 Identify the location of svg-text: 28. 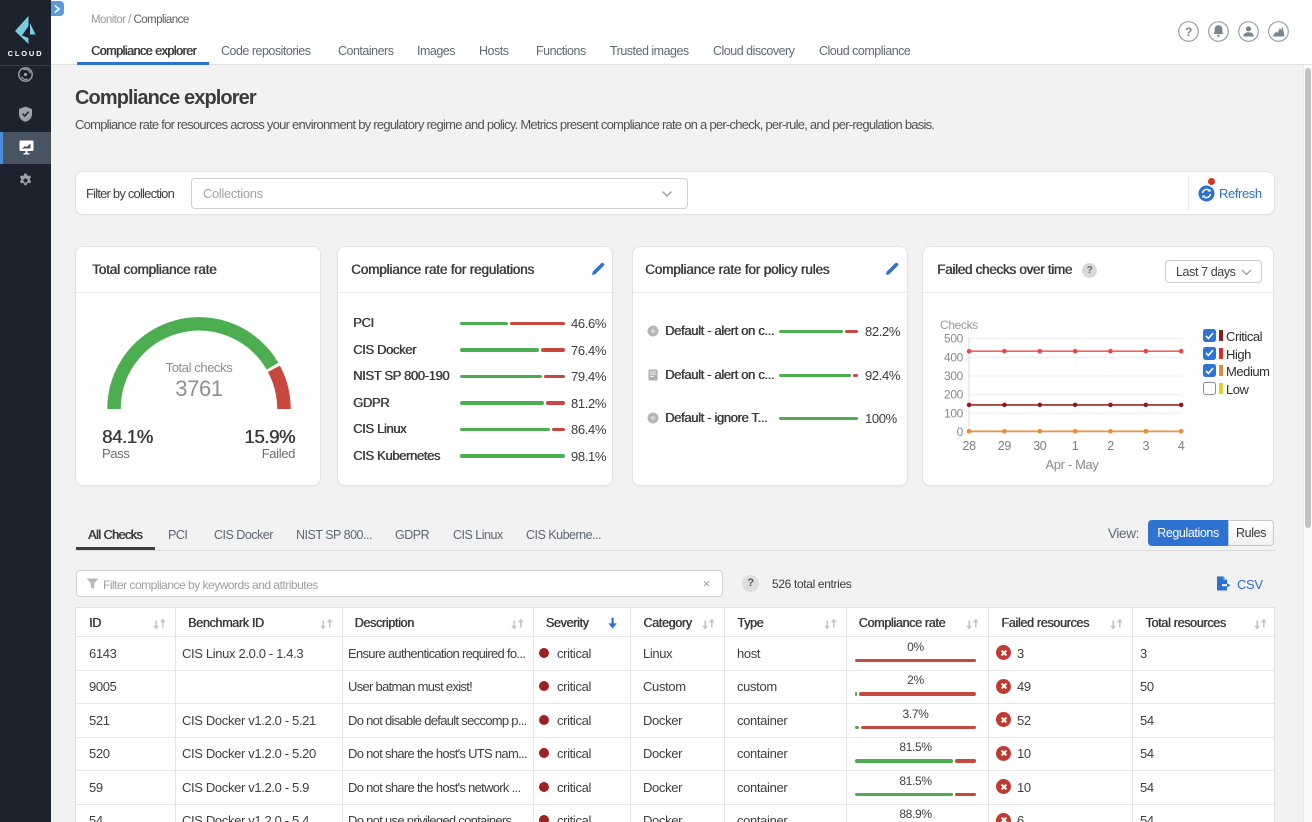
(969, 446).